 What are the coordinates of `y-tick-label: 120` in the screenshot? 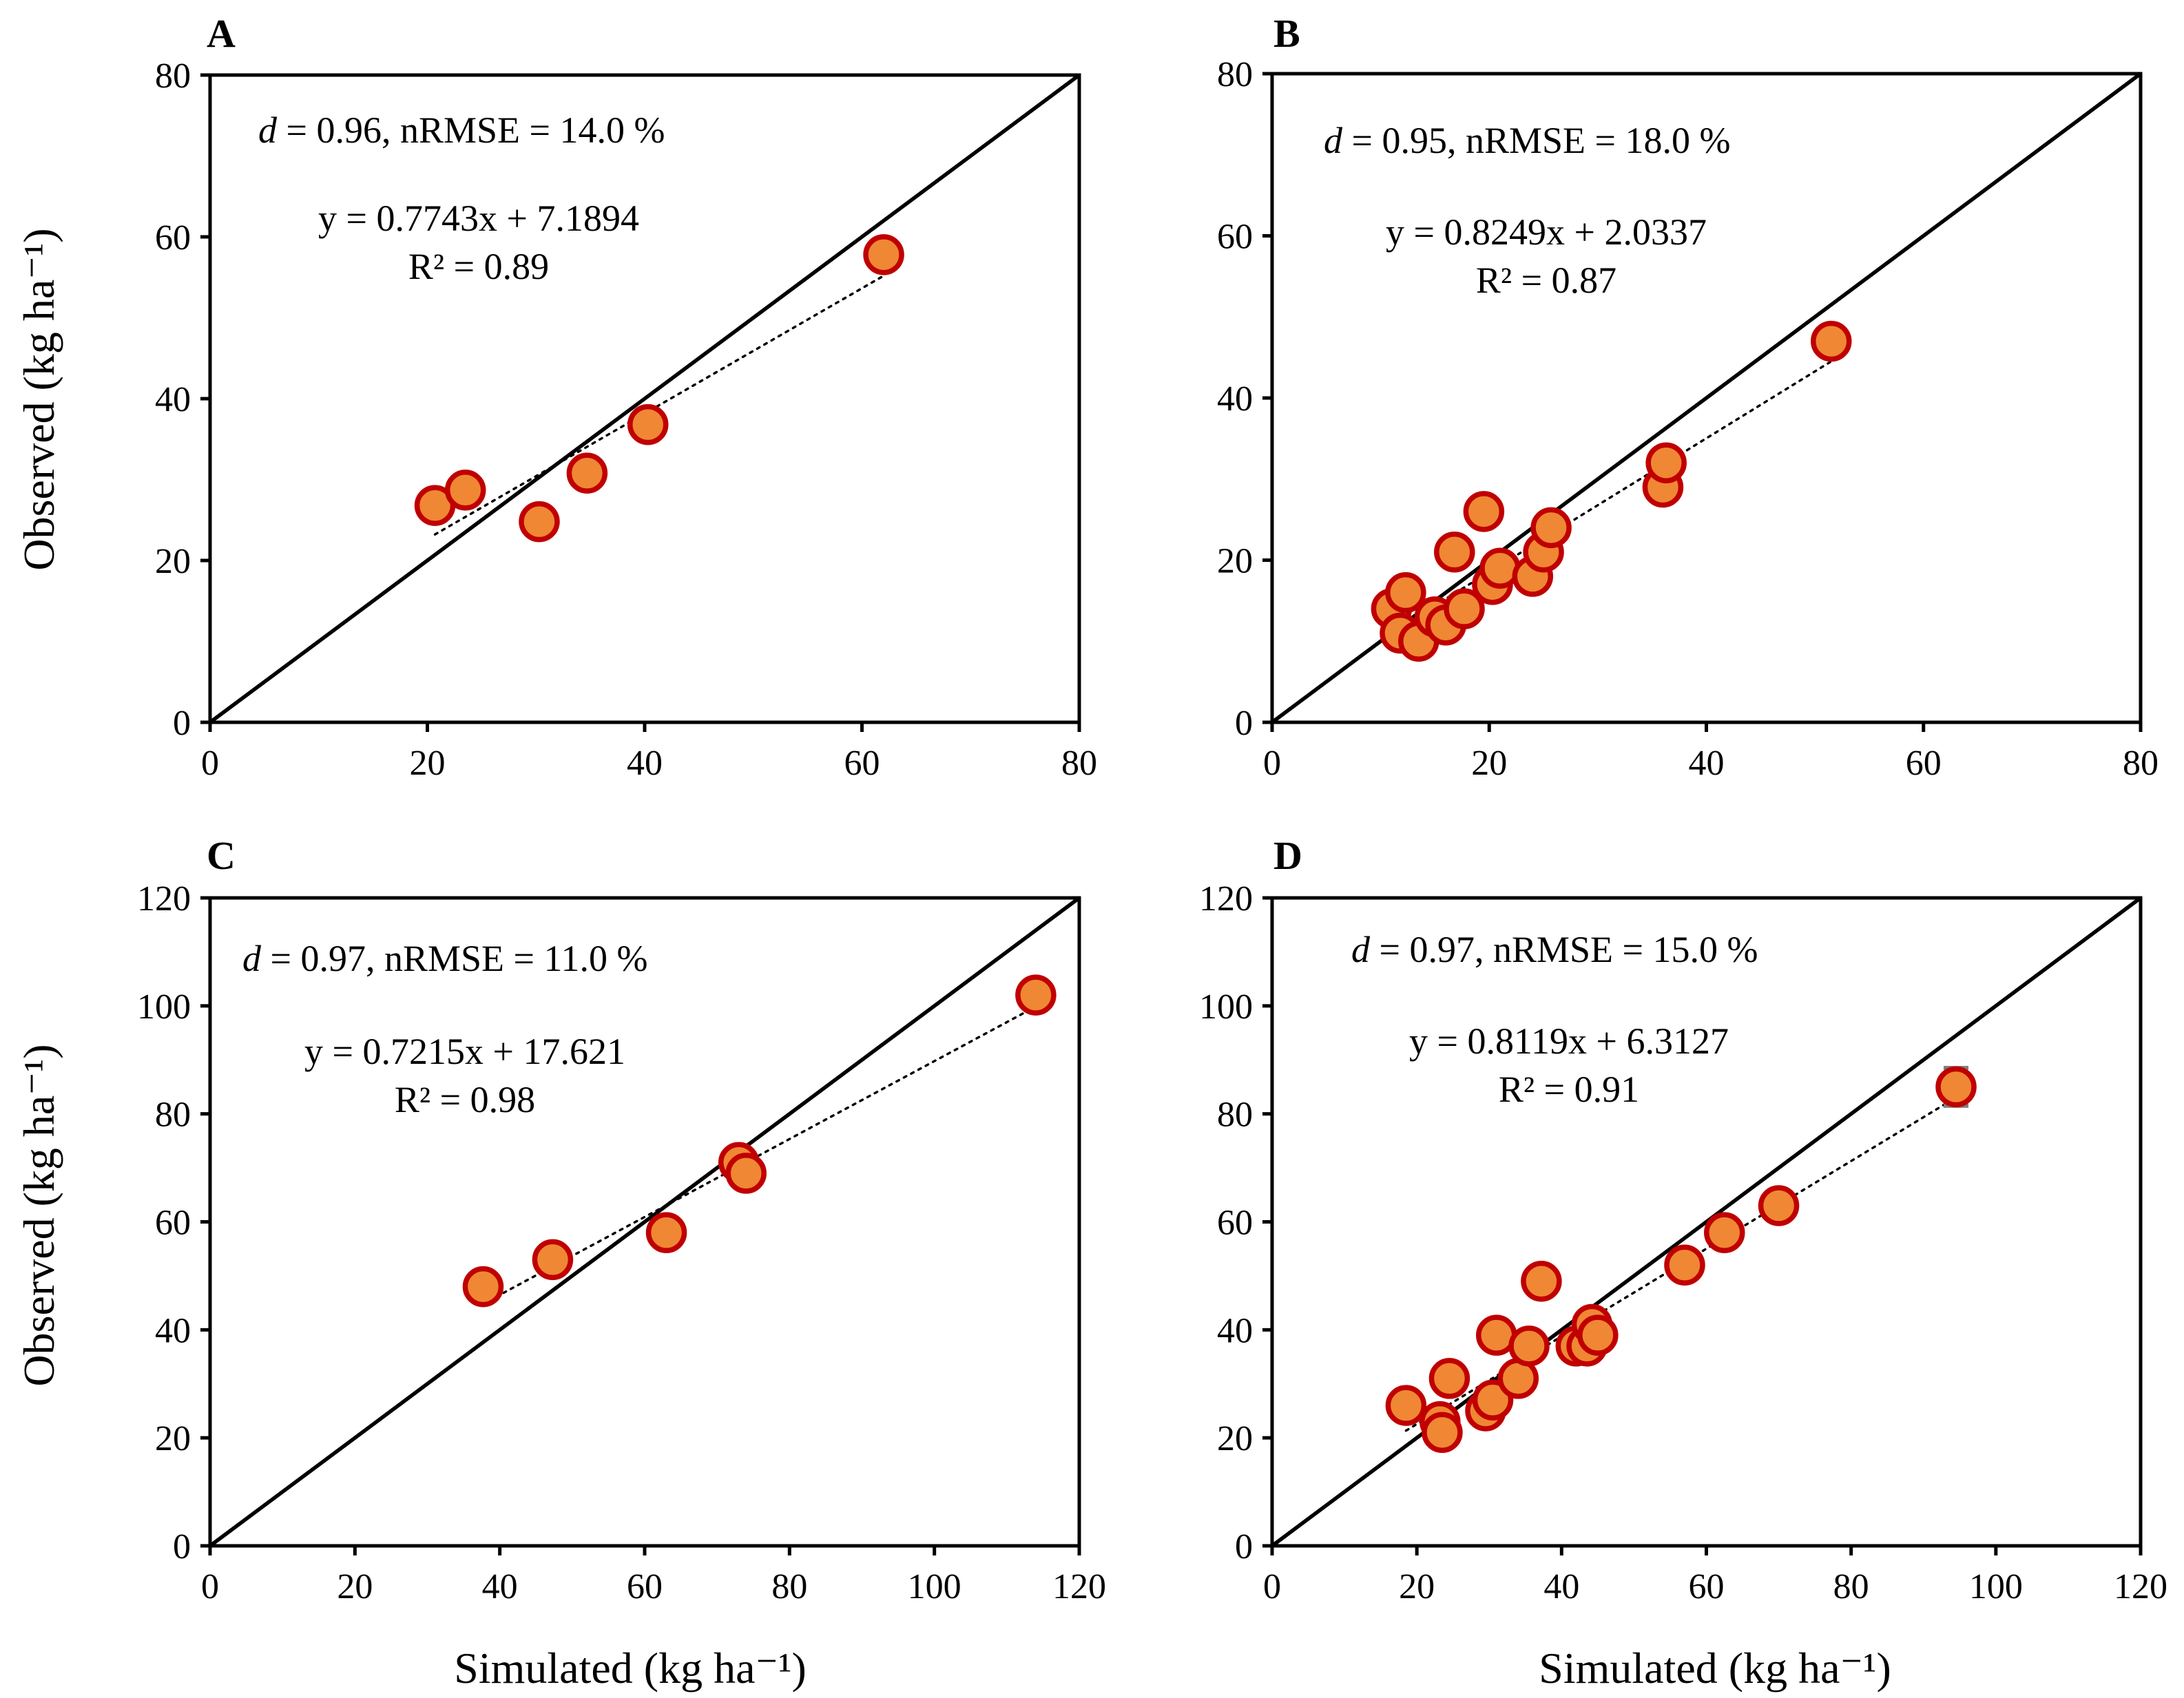 It's located at (164, 899).